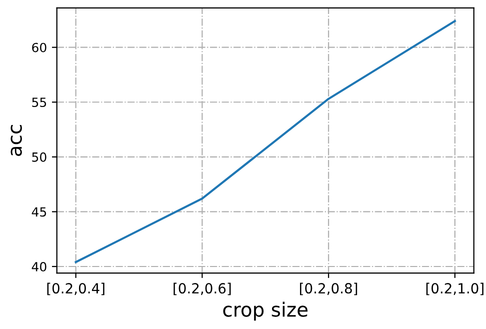 This screenshot has height=329, width=486. What do you see at coordinates (329, 289) in the screenshot?
I see `x-tick-label: [0.2,0.8]` at bounding box center [329, 289].